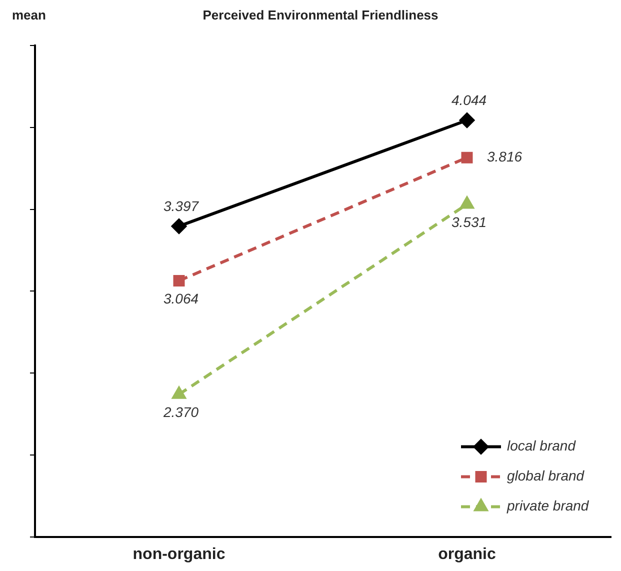 This screenshot has width=621, height=571. What do you see at coordinates (548, 506) in the screenshot?
I see `legend-label: private brand` at bounding box center [548, 506].